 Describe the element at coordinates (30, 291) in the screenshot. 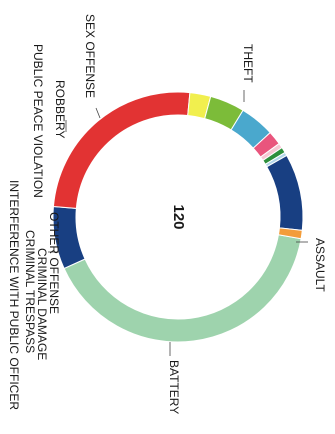

I see `label-criminal-trespass: CRIMINAL TRESPASS` at that location.